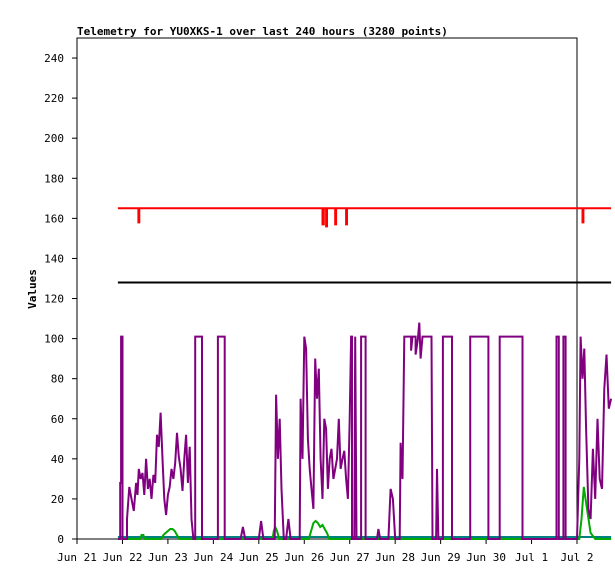  What do you see at coordinates (57, 379) in the screenshot?
I see `y-tick-label: 80` at bounding box center [57, 379].